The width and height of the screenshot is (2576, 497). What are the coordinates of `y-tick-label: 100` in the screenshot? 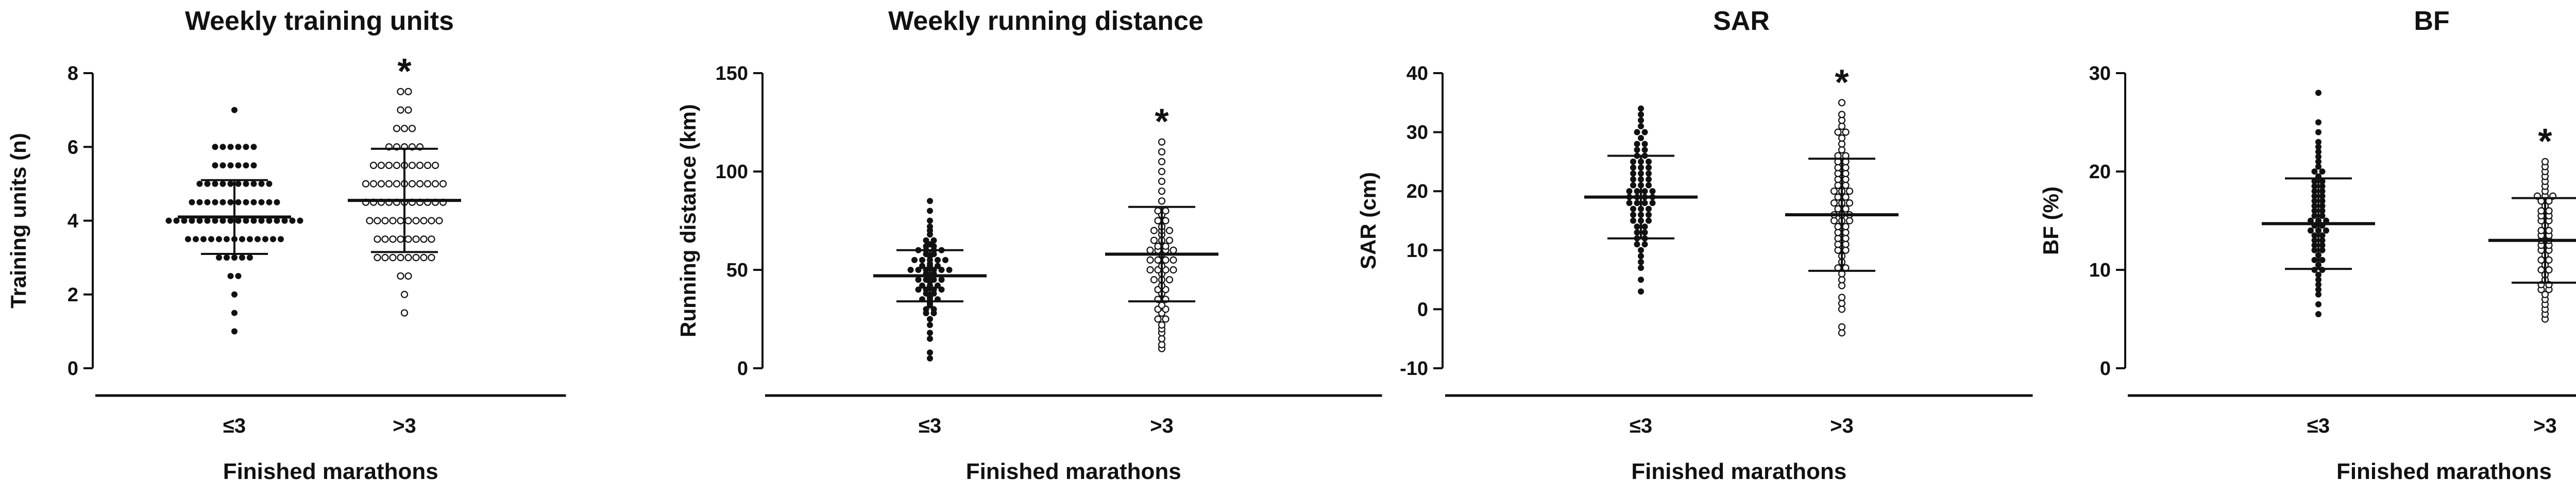 It's located at (732, 172).